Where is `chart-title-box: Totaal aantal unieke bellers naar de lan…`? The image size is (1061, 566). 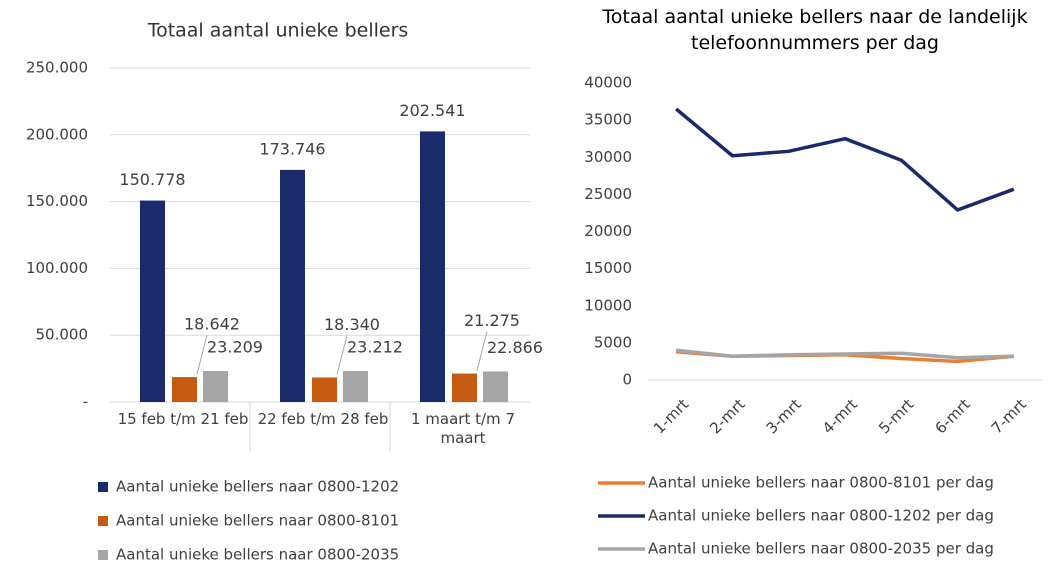 chart-title-box: Totaal aantal unieke bellers naar de lan… is located at coordinates (815, 30).